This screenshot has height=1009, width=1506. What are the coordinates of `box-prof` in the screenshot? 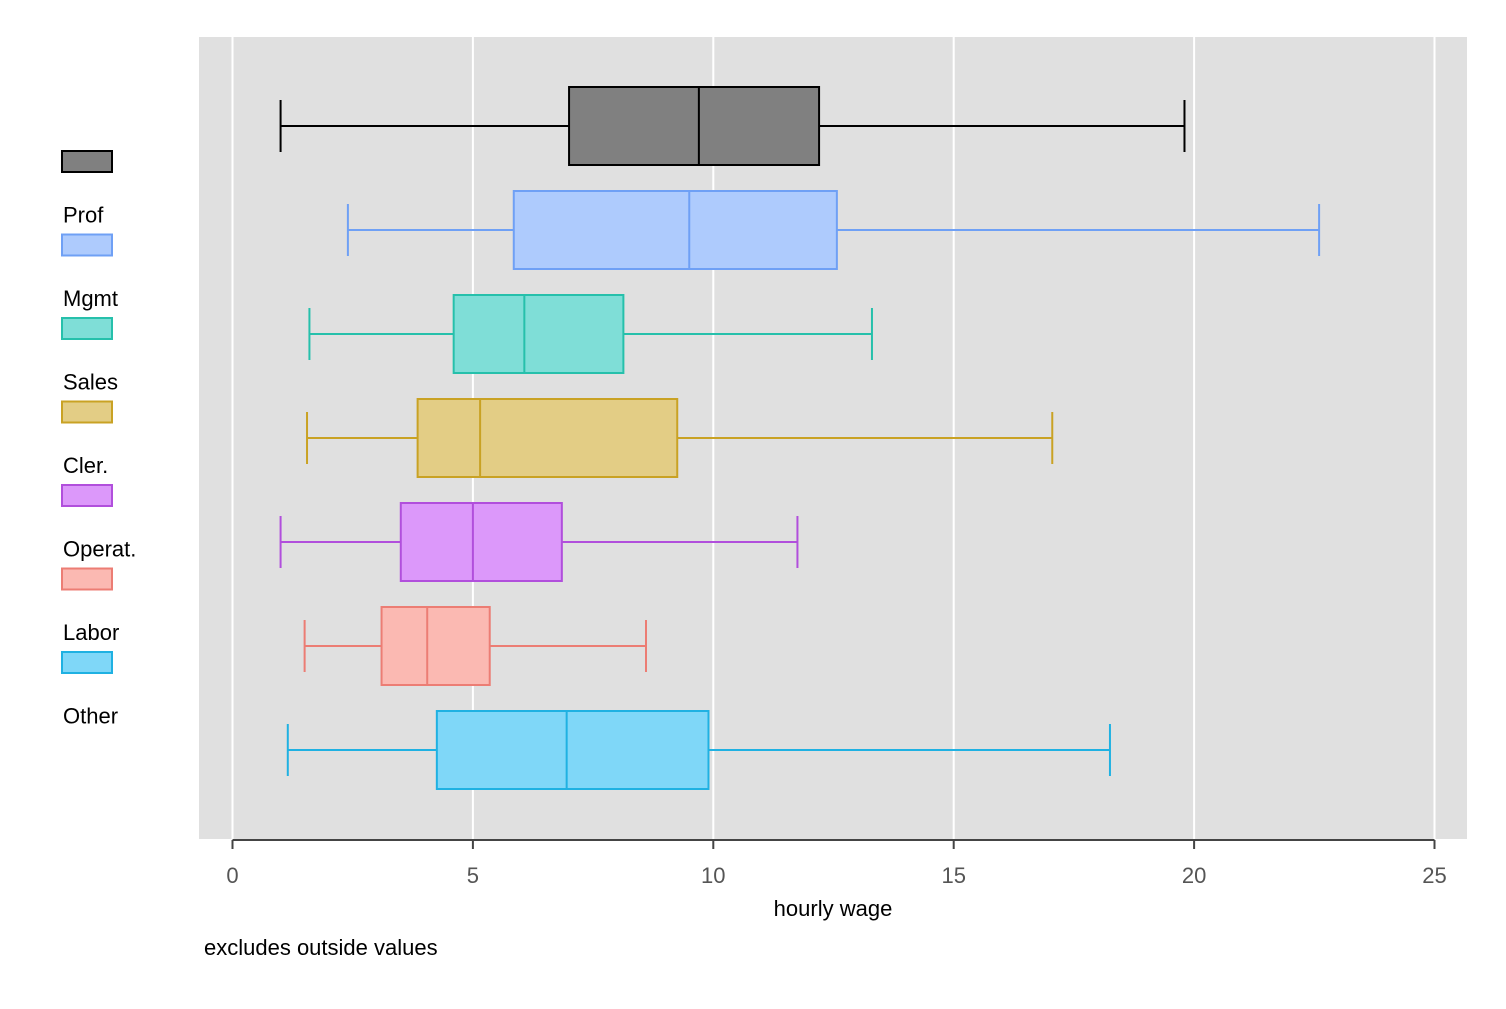 It's located at (833, 230).